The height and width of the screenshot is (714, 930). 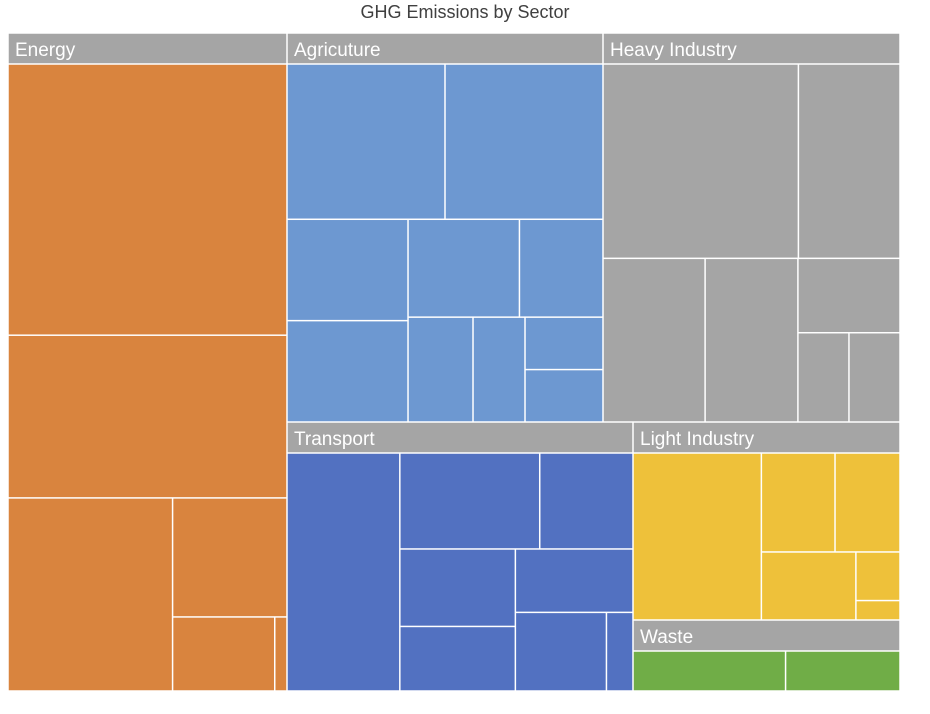 I want to click on group-header-light-industry, so click(x=766, y=437).